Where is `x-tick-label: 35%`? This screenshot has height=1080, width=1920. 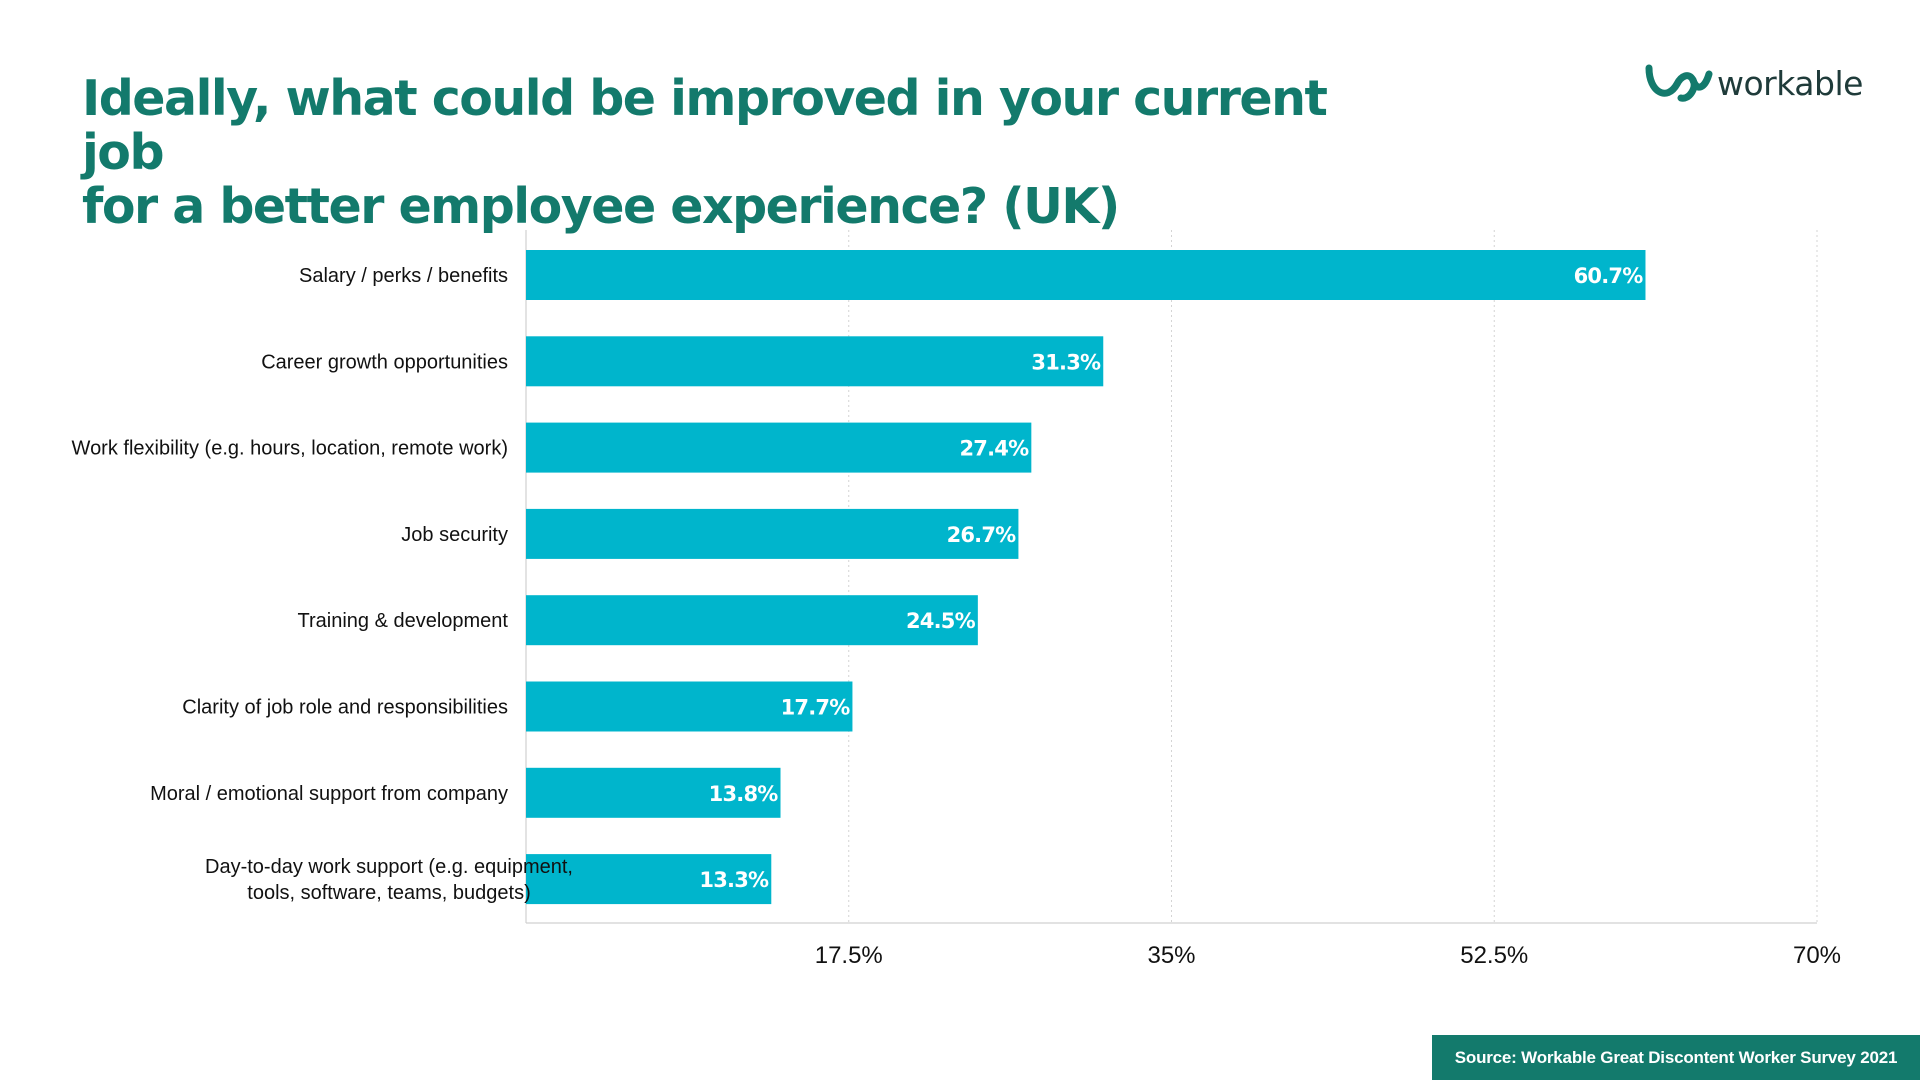
x-tick-label: 35% is located at coordinates (1171, 955).